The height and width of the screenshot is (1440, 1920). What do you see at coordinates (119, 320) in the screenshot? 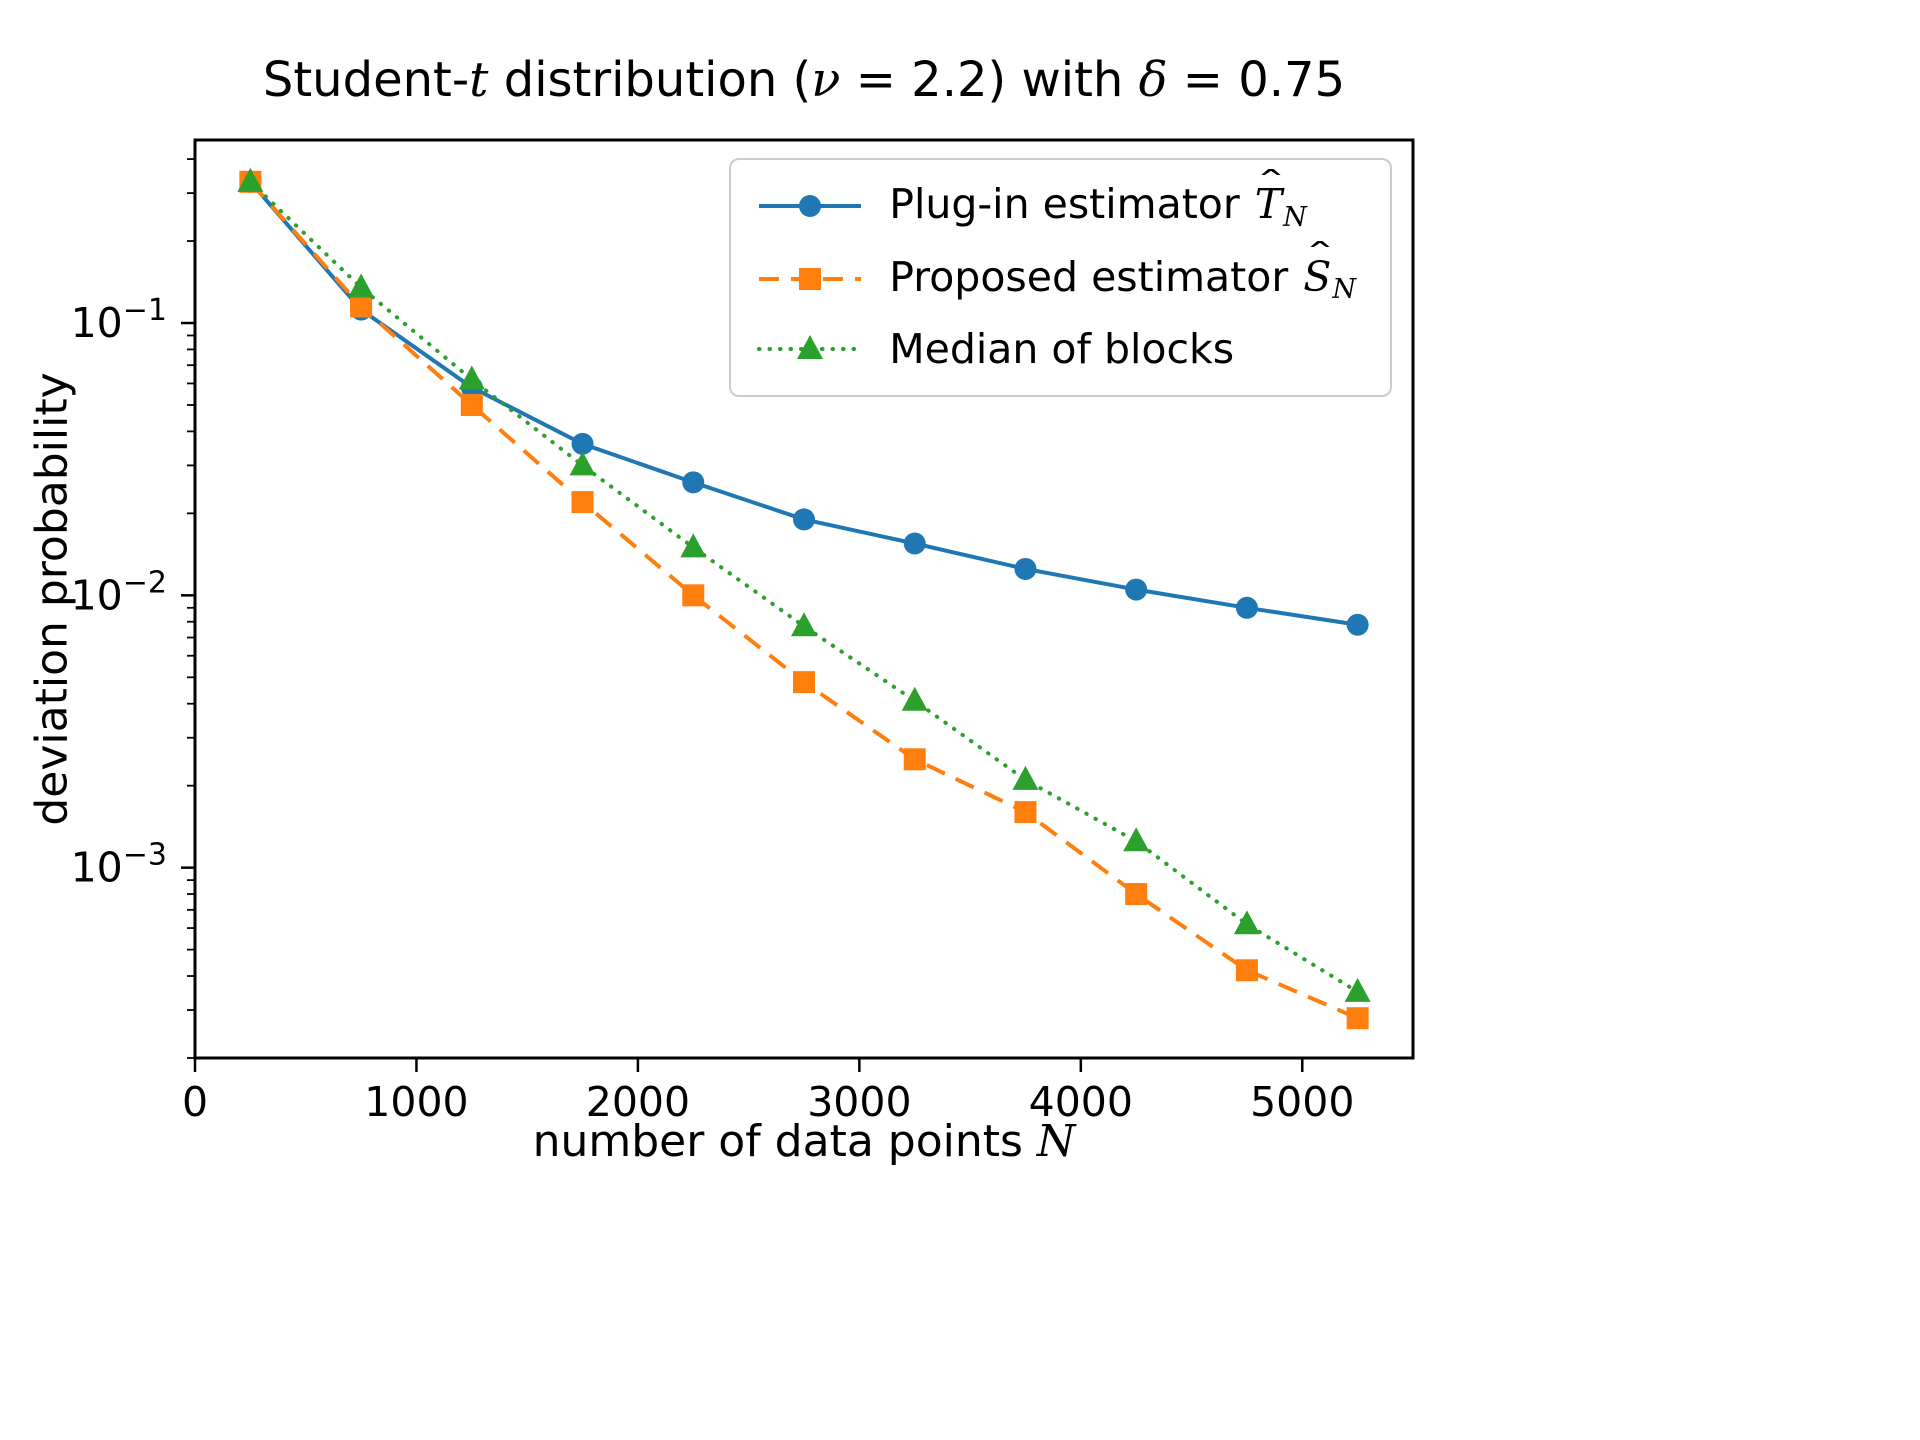
I see `svg-text: 10⁻¹` at bounding box center [119, 320].